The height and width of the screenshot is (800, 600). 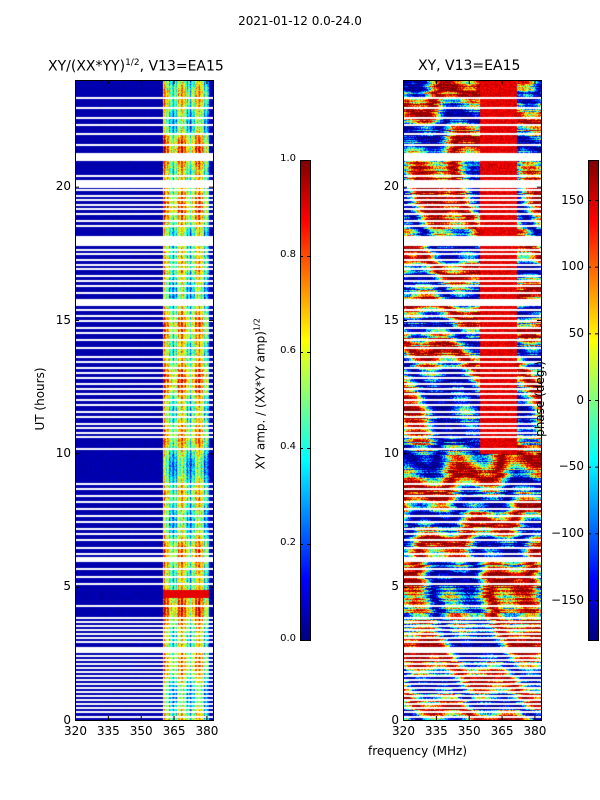 I want to click on right-x-tick-label: 380, so click(x=535, y=731).